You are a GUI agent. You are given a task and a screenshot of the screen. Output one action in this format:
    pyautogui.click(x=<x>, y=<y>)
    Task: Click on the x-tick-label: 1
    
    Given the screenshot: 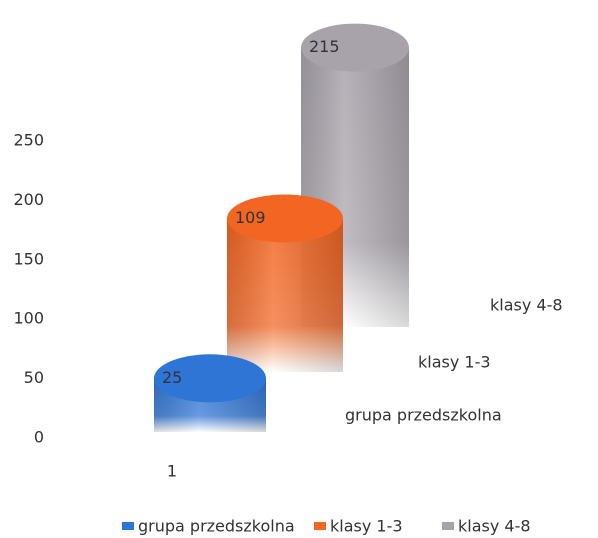 What is the action you would take?
    pyautogui.click(x=172, y=471)
    